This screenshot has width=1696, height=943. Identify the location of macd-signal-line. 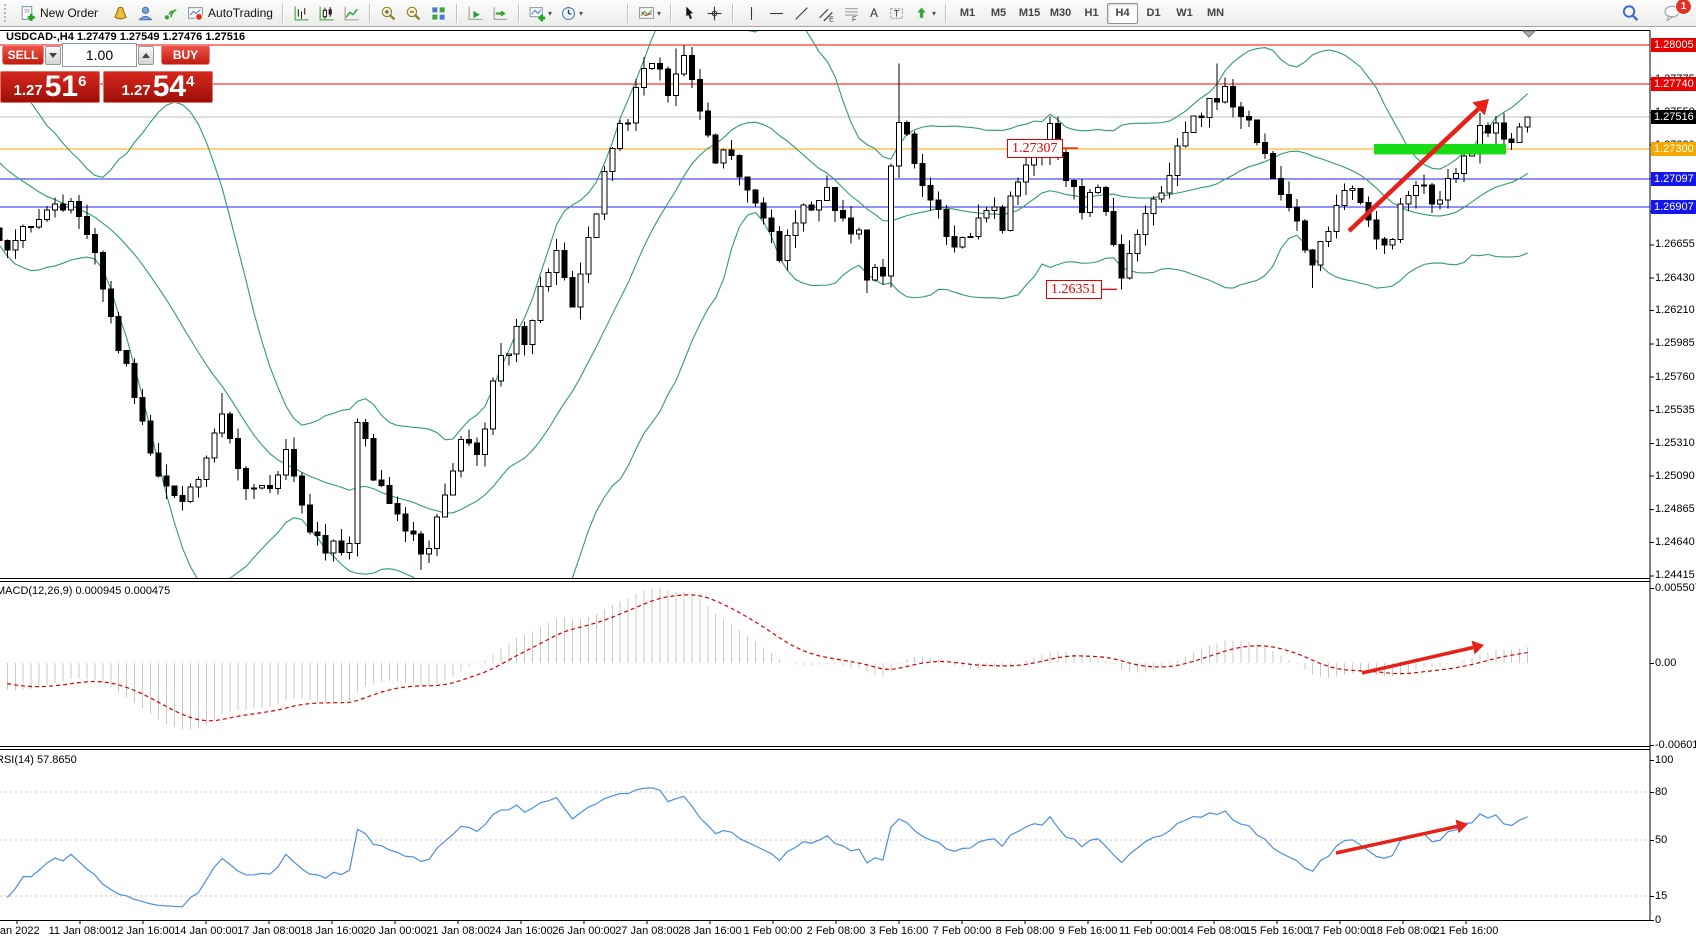
(767, 658).